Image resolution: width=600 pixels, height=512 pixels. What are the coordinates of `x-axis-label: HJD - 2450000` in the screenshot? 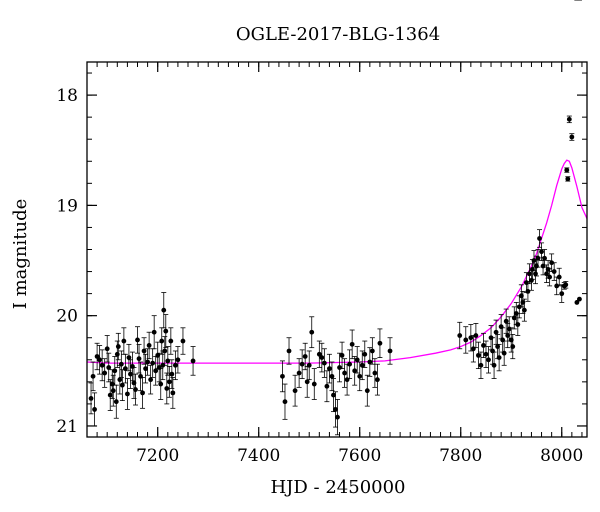 It's located at (337, 487).